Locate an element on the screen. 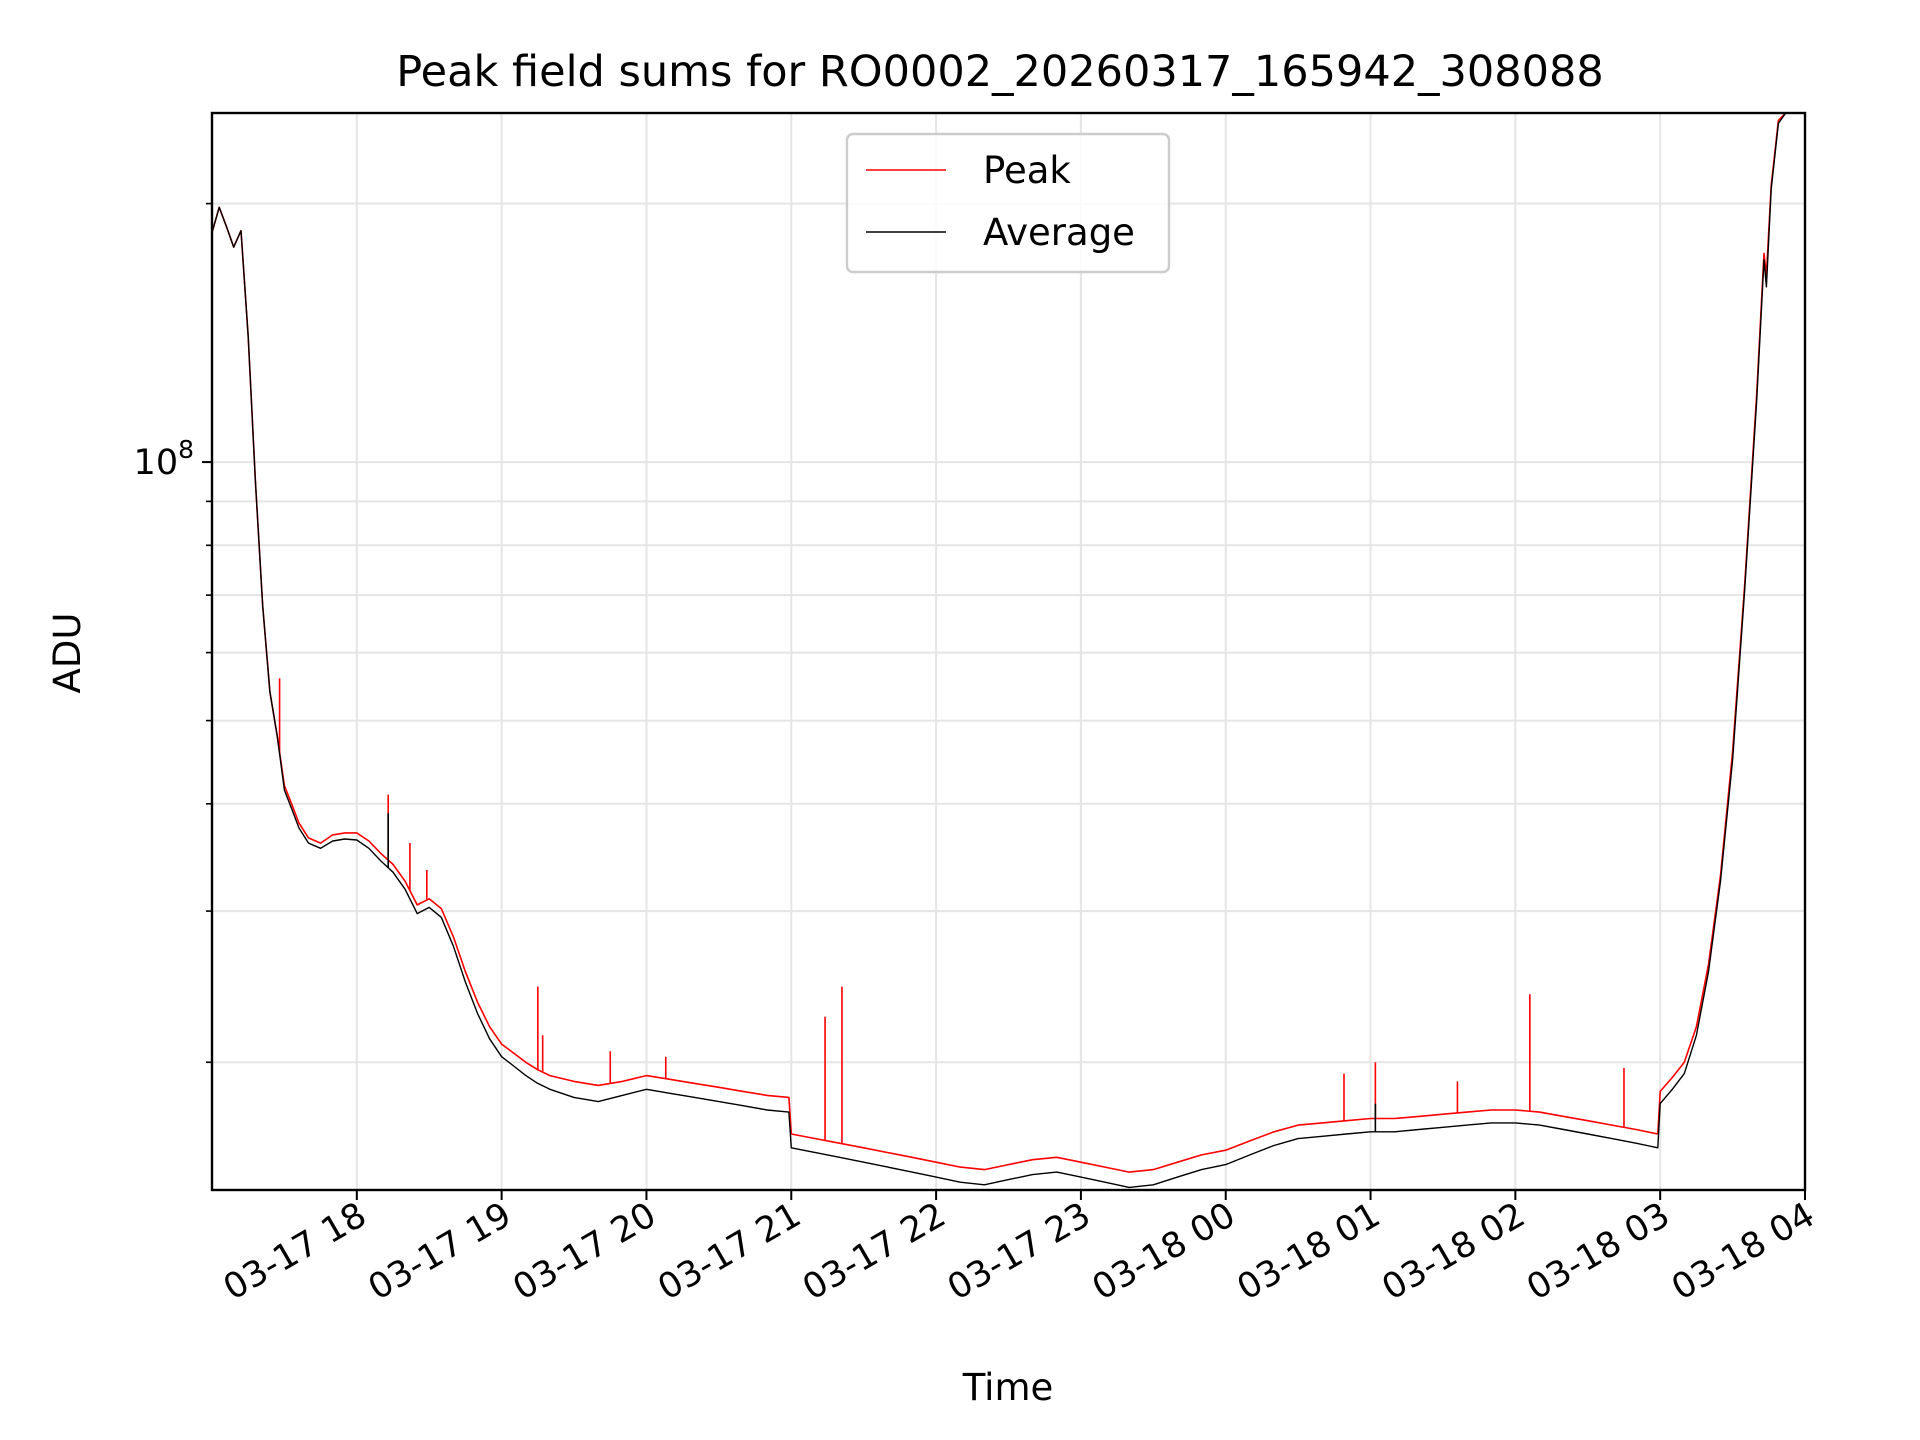 The image size is (1920, 1440). legend: Peak Average is located at coordinates (1008, 203).